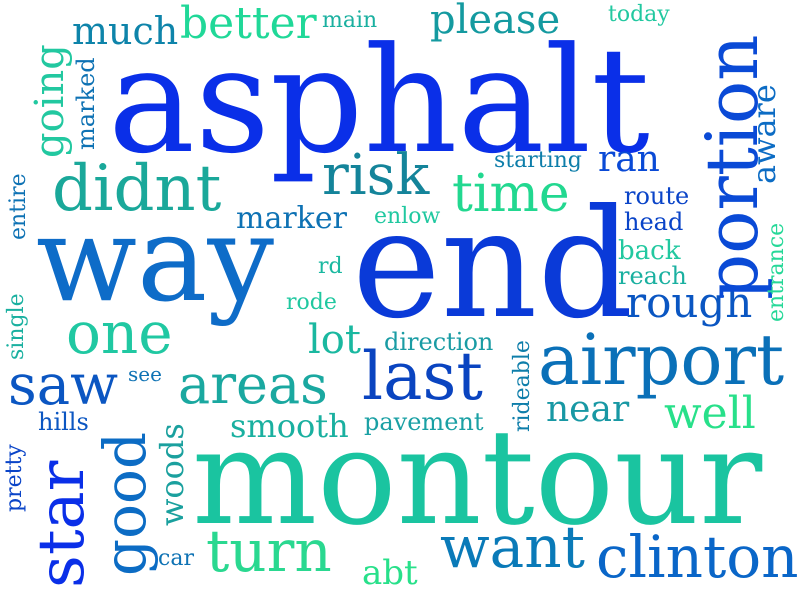 This screenshot has width=800, height=600. Describe the element at coordinates (661, 360) in the screenshot. I see `word-airport: airport` at that location.